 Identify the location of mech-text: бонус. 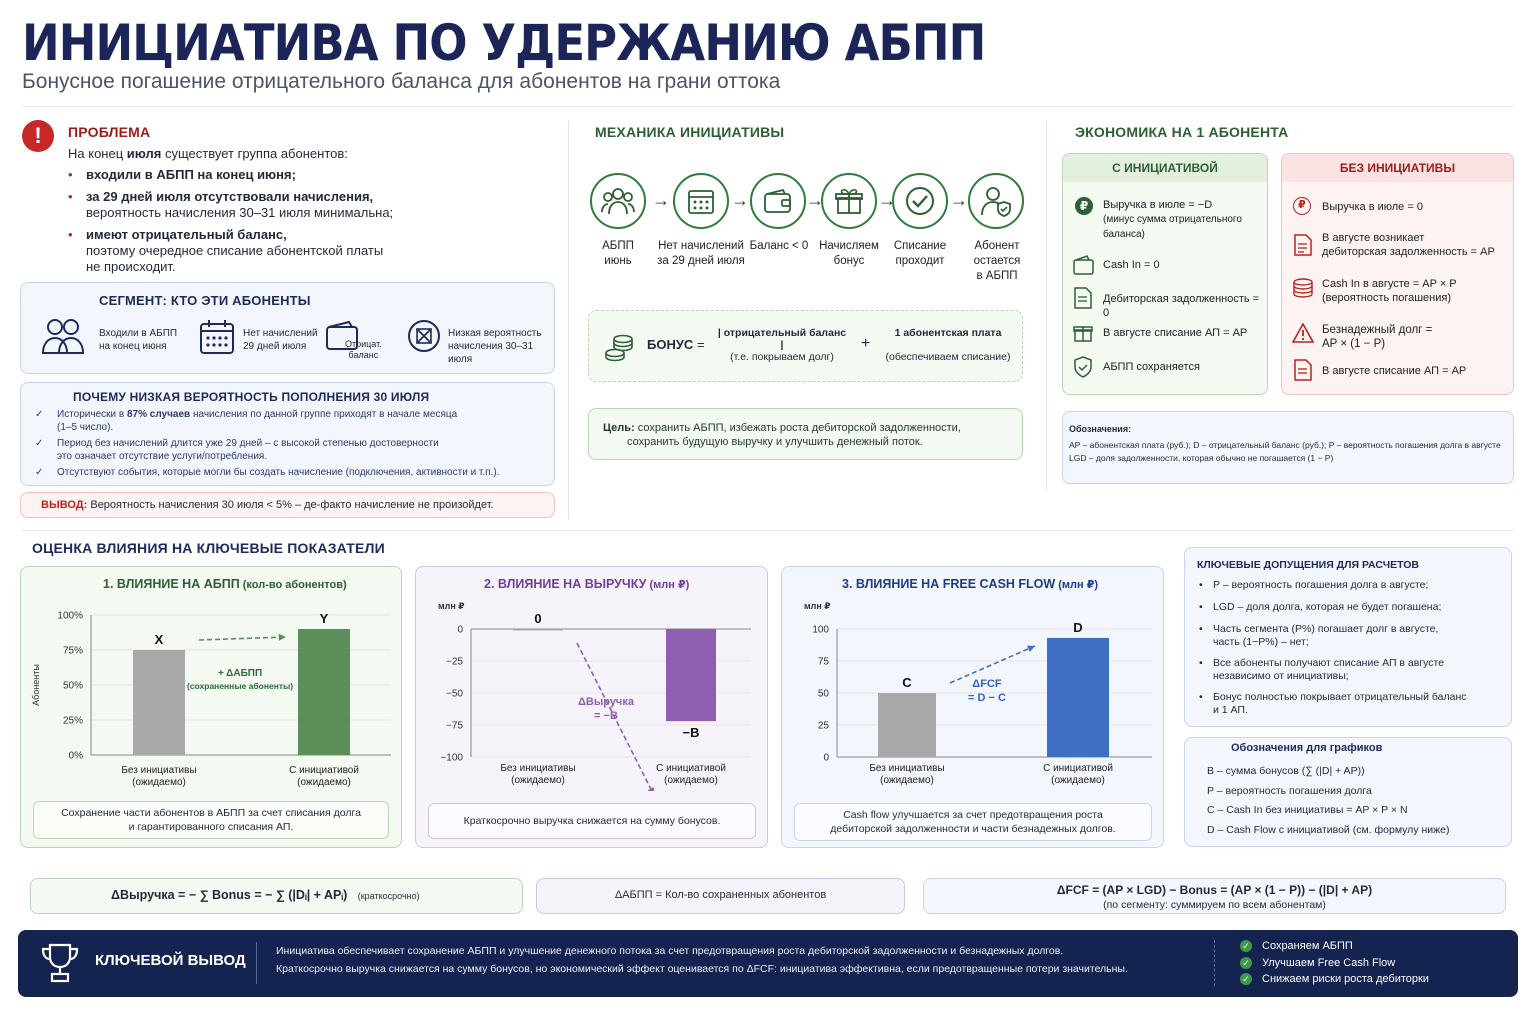
(849, 261).